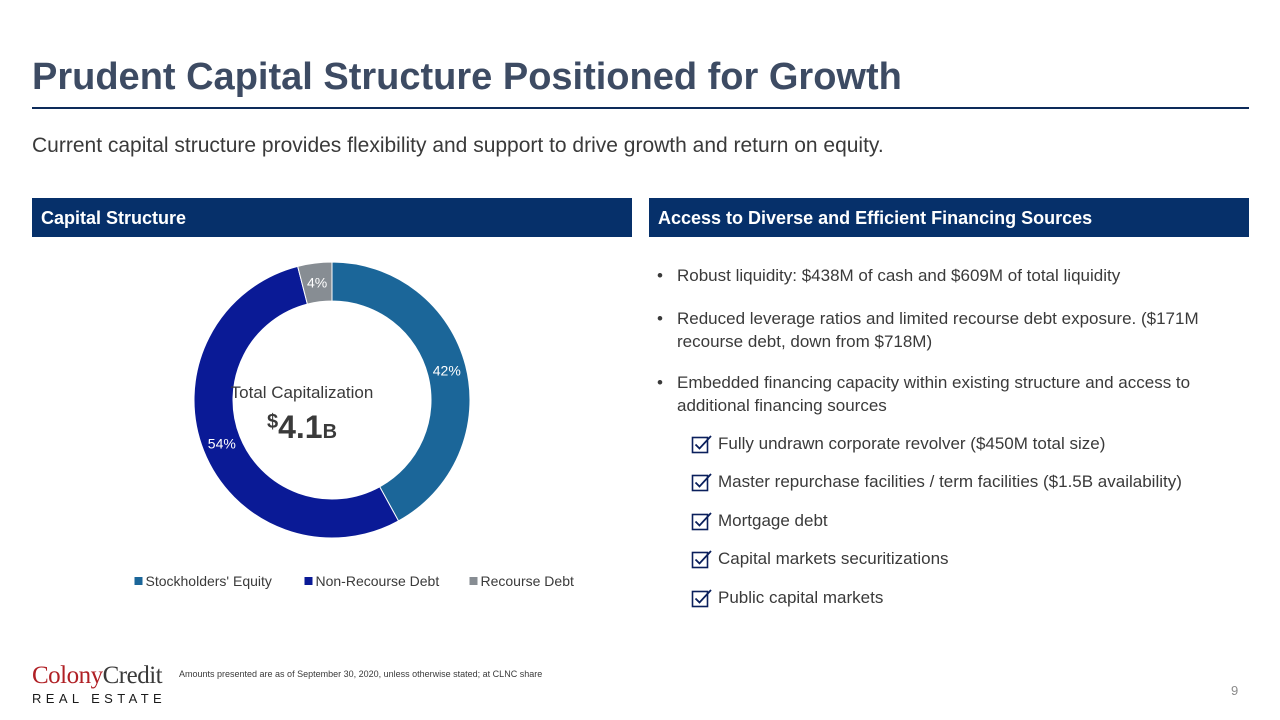 This screenshot has width=1280, height=720. I want to click on company-logo: ColonyCredit REAL ESTATE, so click(99, 686).